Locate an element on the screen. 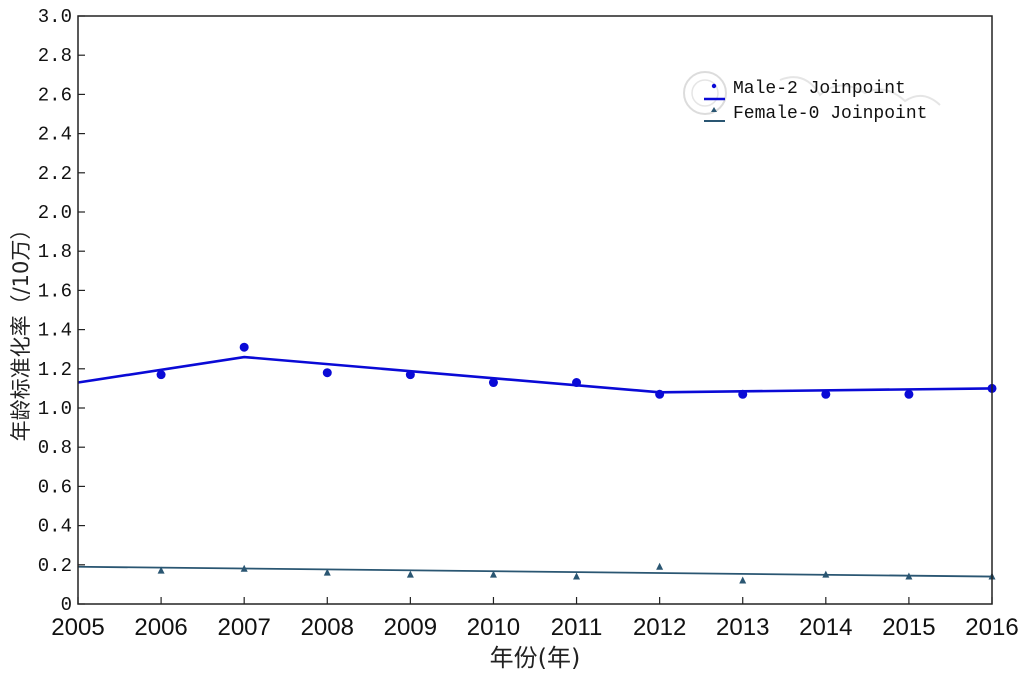 The width and height of the screenshot is (1023, 681). x-tick-label: 2012 is located at coordinates (659, 627).